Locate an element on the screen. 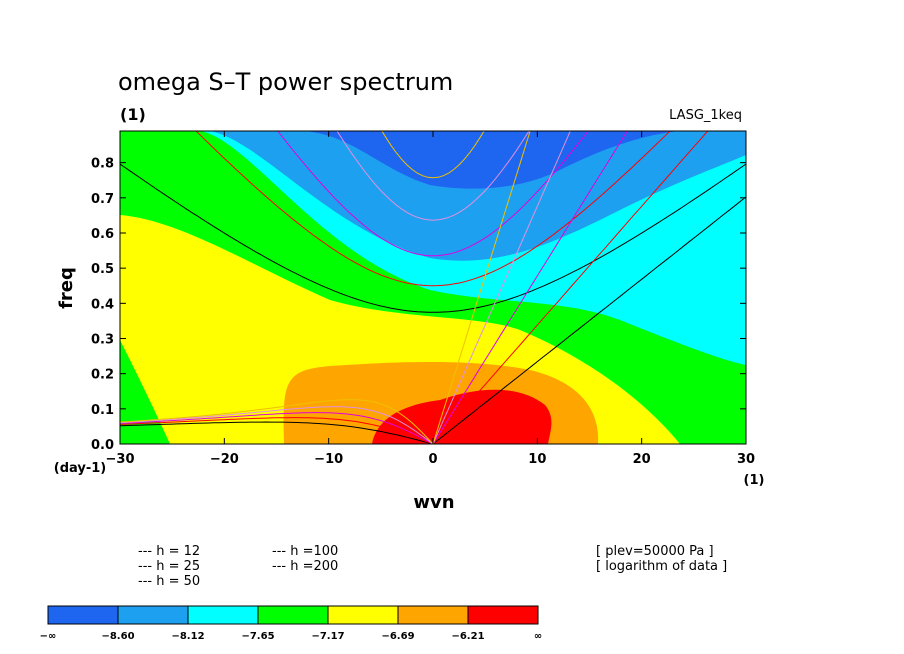 This screenshot has height=654, width=904. annotation-log: [ logarithm of data ] is located at coordinates (661, 566).